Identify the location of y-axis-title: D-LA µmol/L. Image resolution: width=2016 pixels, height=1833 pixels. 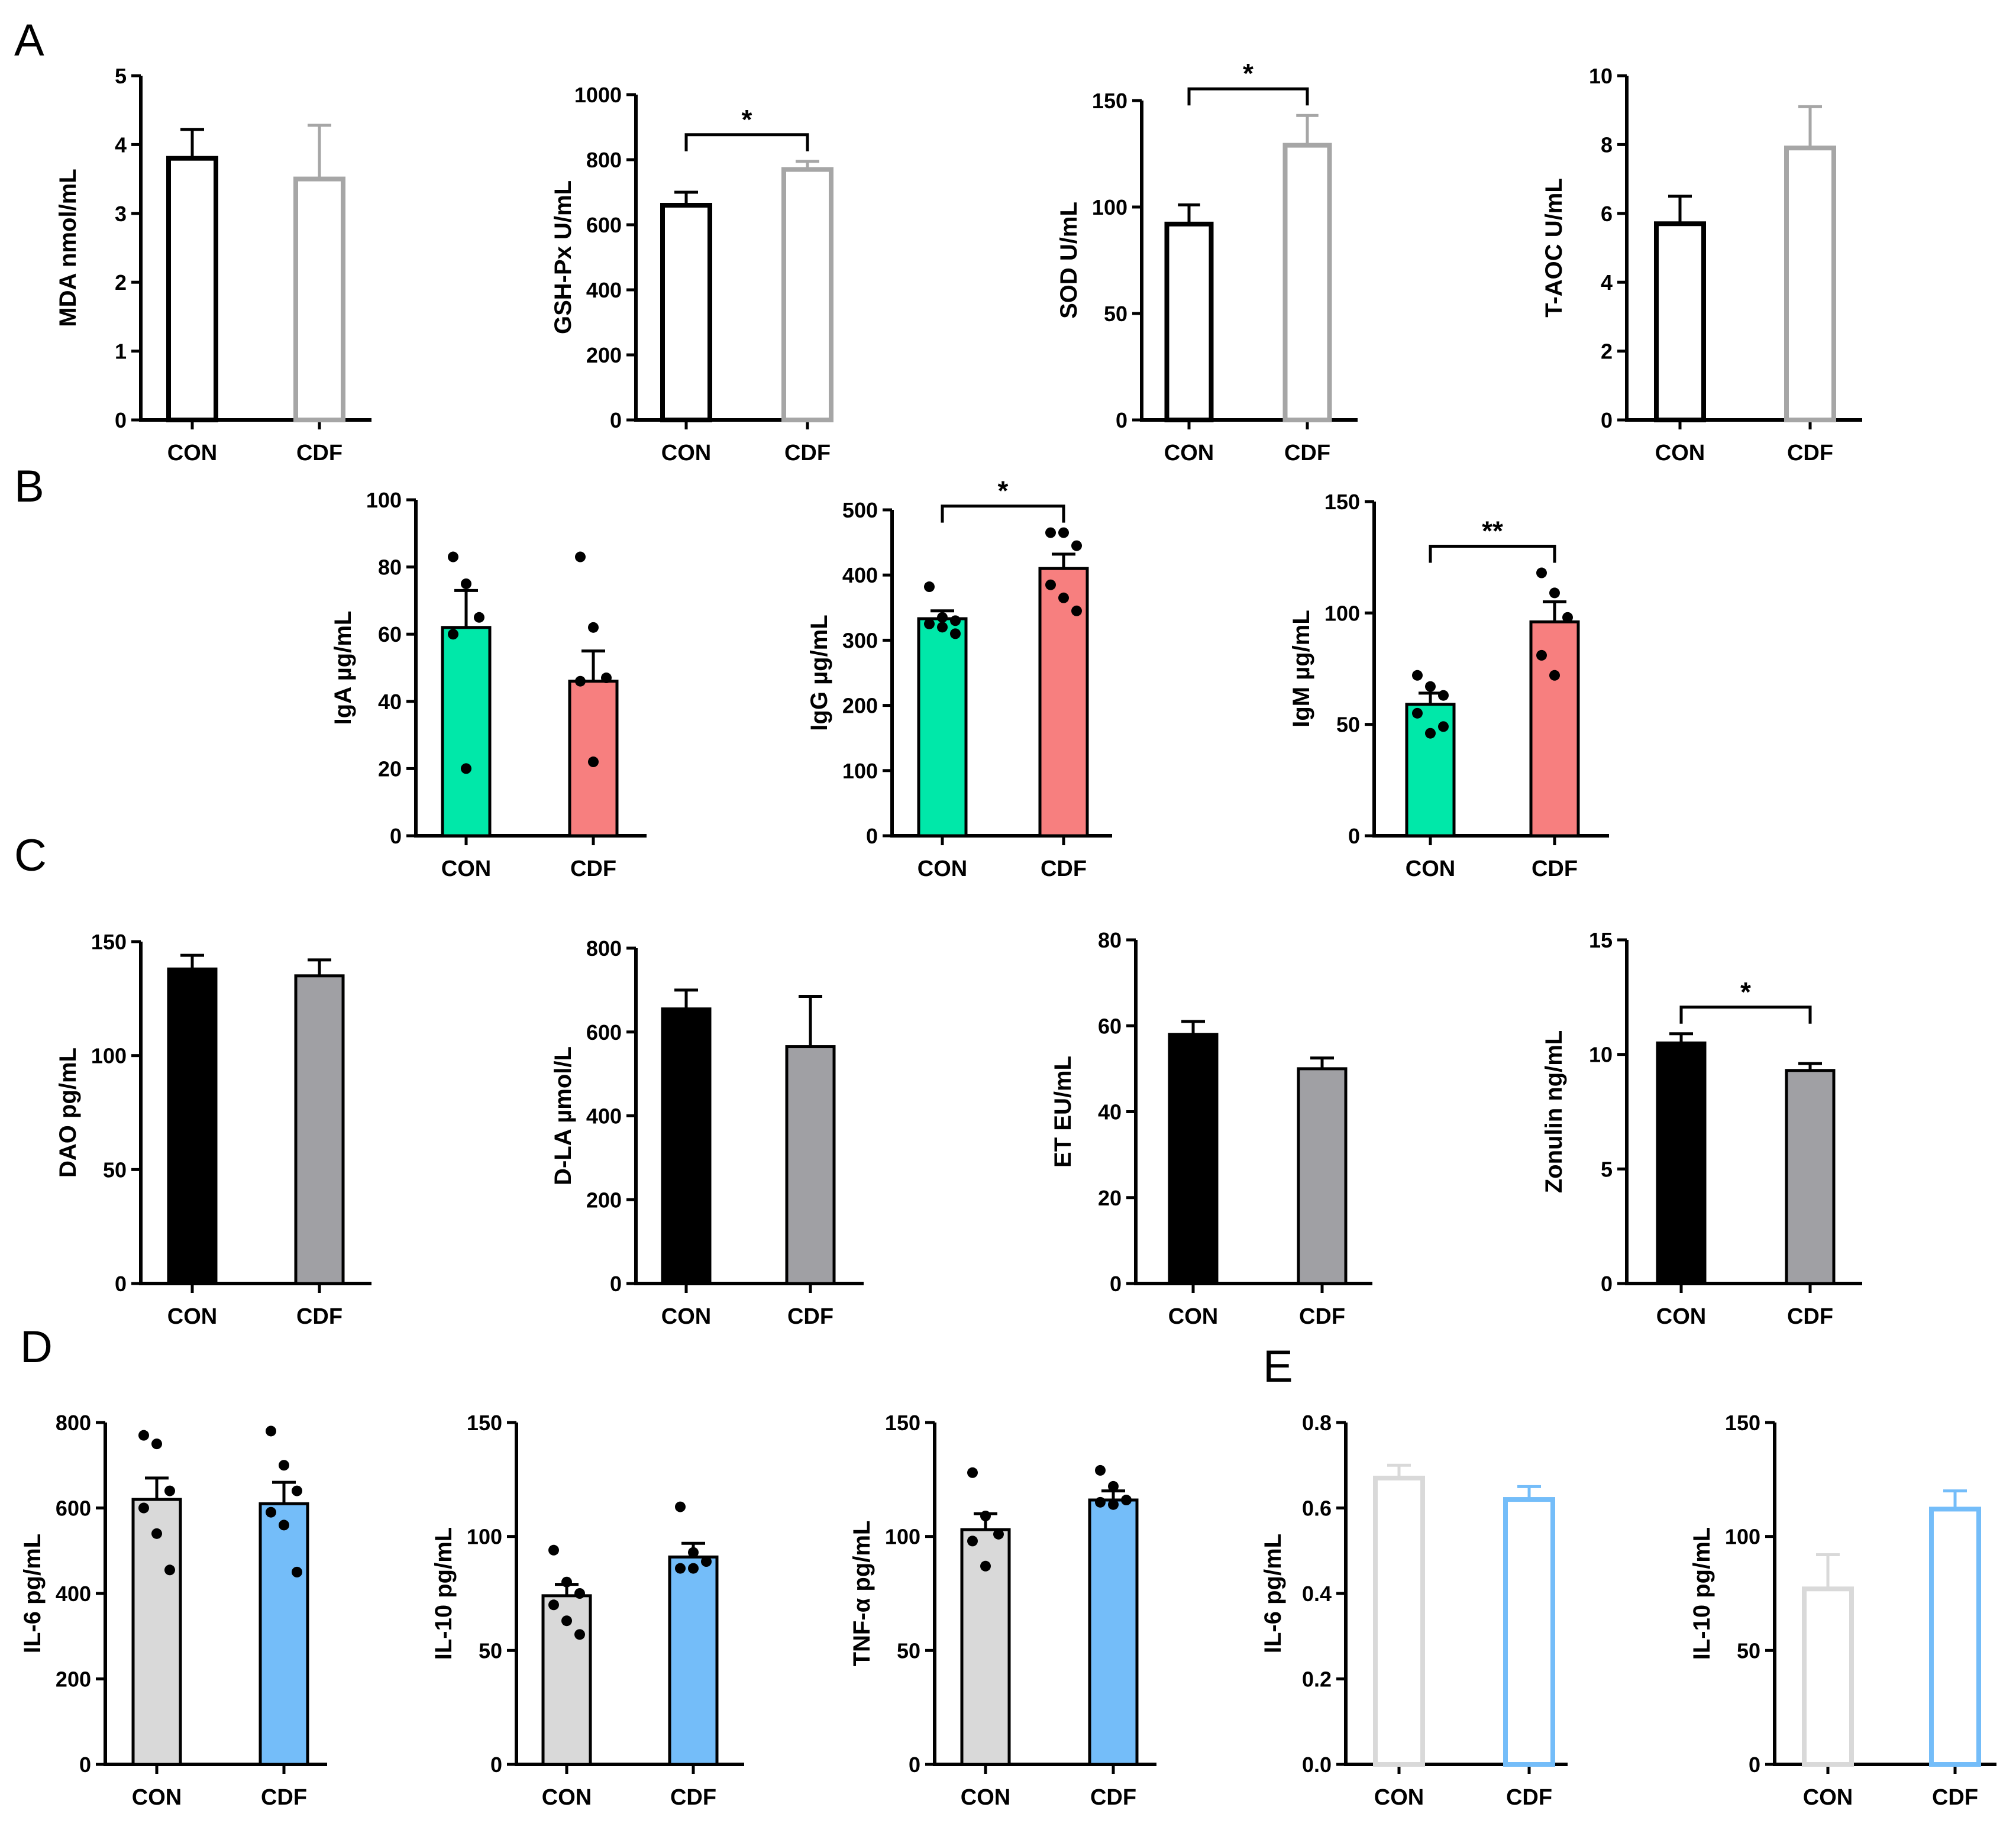
(563, 1115).